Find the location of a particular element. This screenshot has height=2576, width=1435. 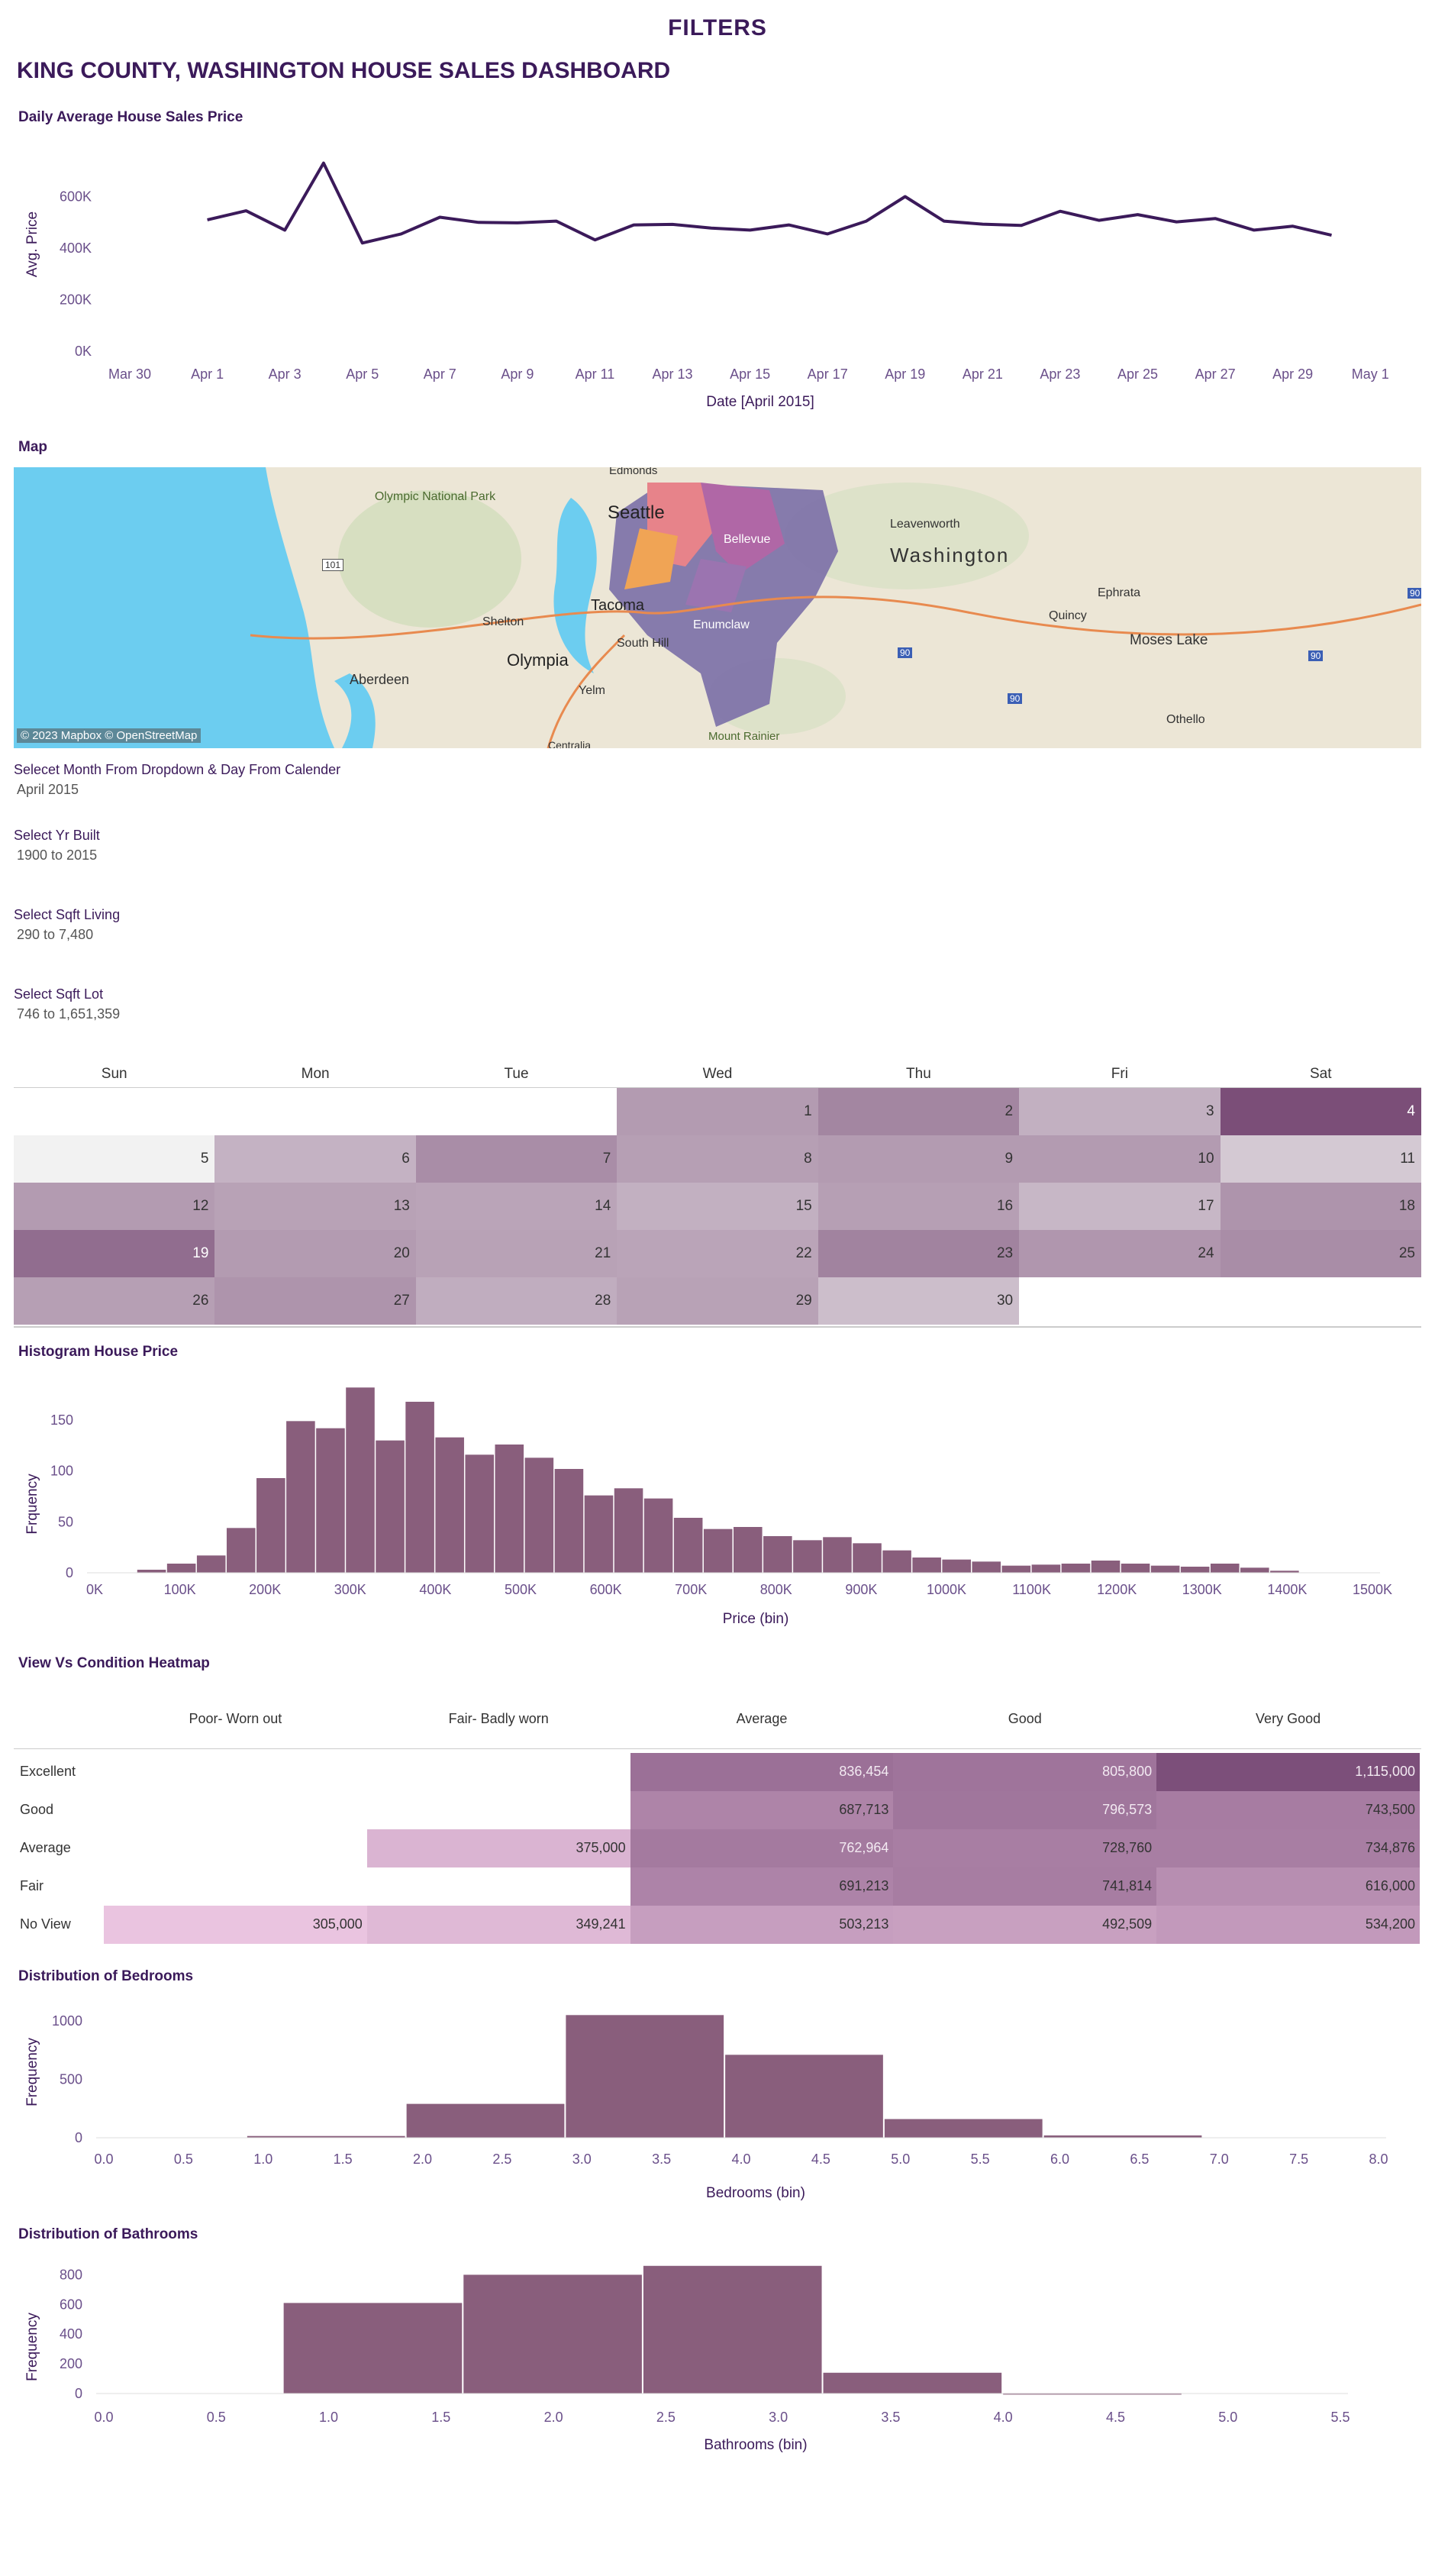

filter-sqft-lot-value: 746 to 1,651,359 is located at coordinates (69, 1014).